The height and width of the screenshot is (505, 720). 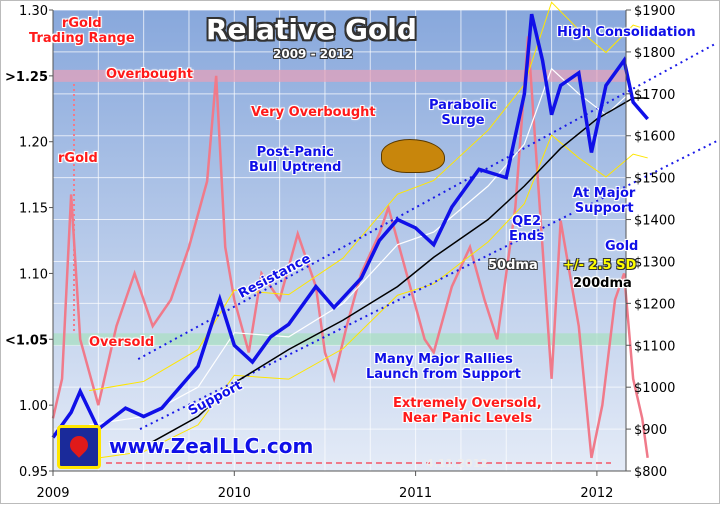 What do you see at coordinates (654, 53) in the screenshot?
I see `right-tick-label: $1800` at bounding box center [654, 53].